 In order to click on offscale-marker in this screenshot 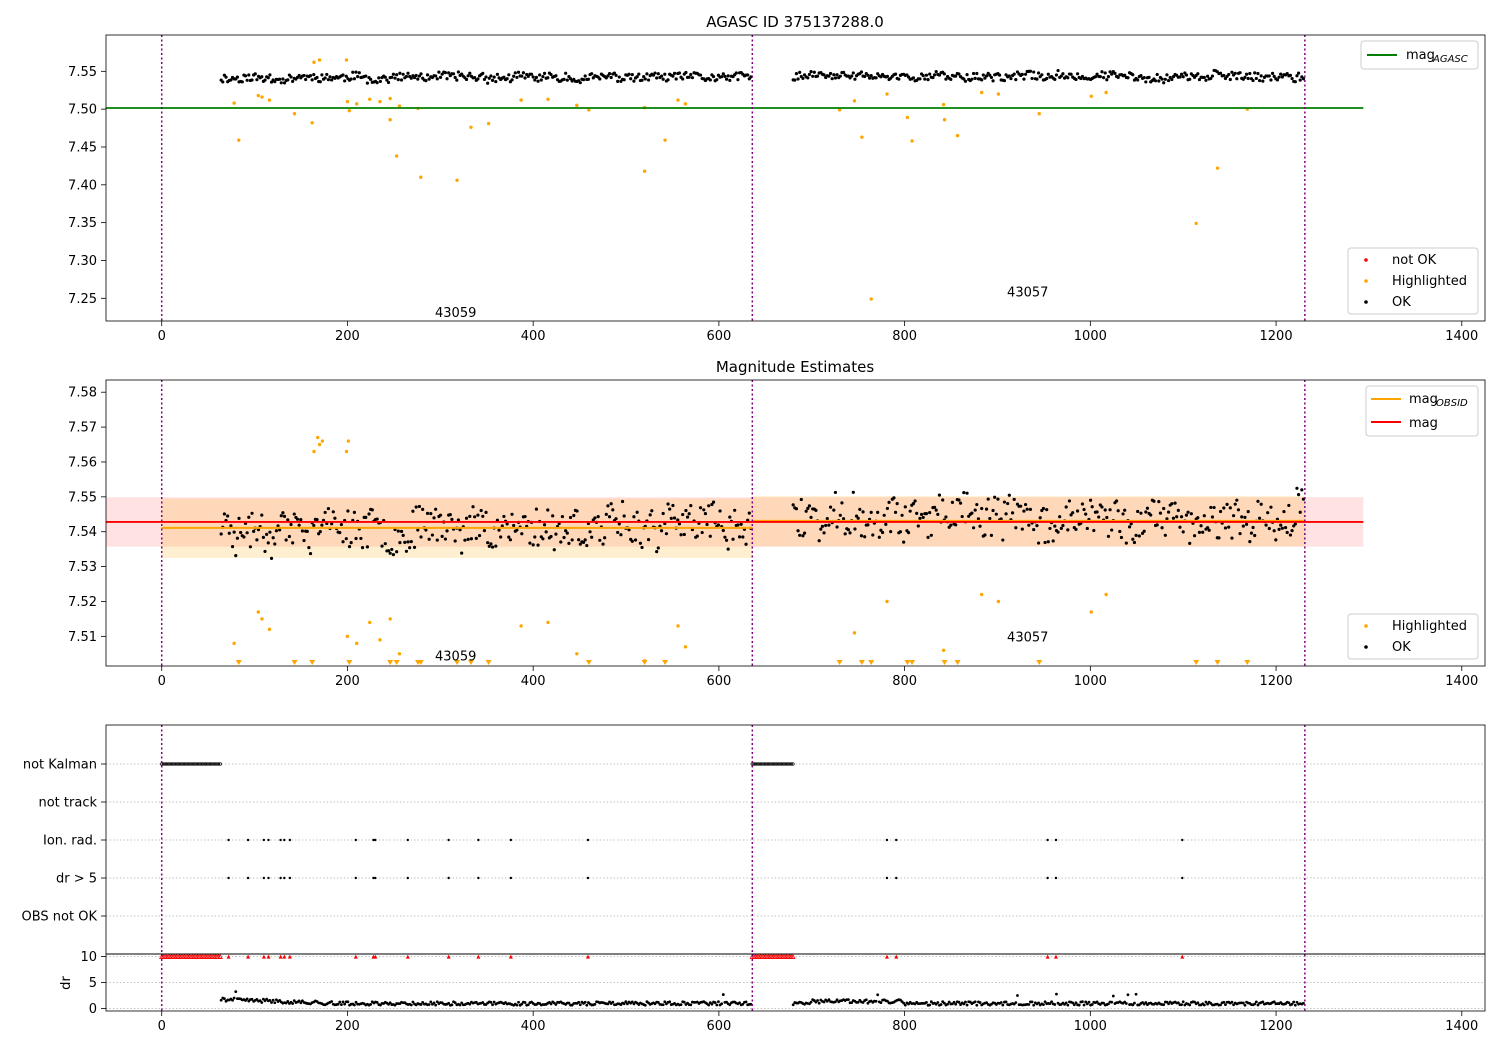, I will do `click(839, 662)`.